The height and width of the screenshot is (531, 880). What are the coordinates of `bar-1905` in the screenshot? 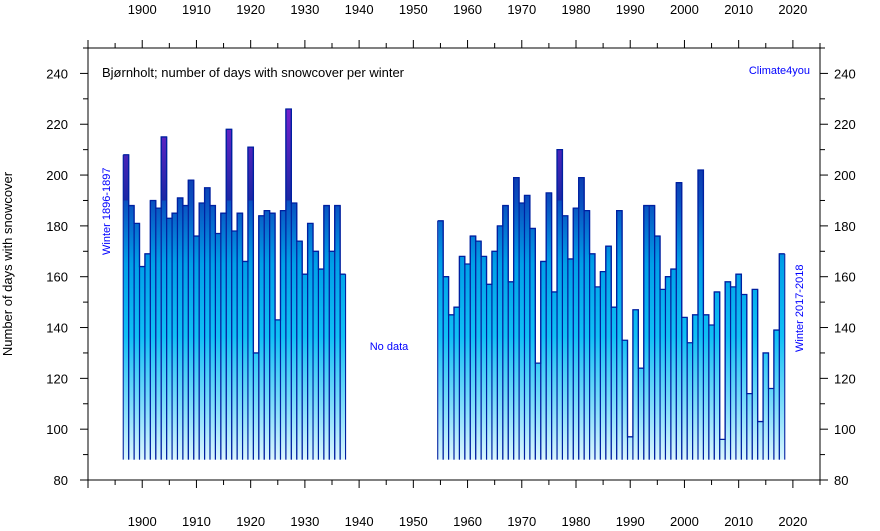 It's located at (169, 339).